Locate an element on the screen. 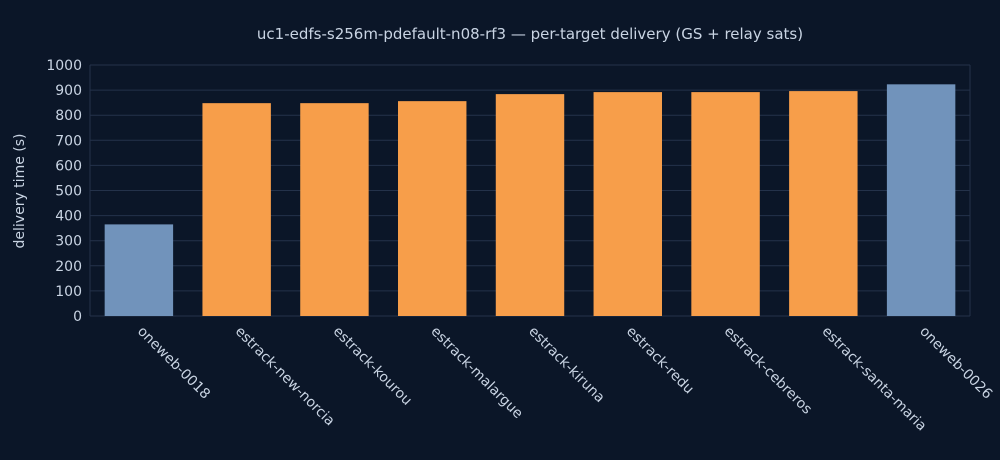 The image size is (1000, 460). y-axis-label: delivery time (s) is located at coordinates (20, 191).